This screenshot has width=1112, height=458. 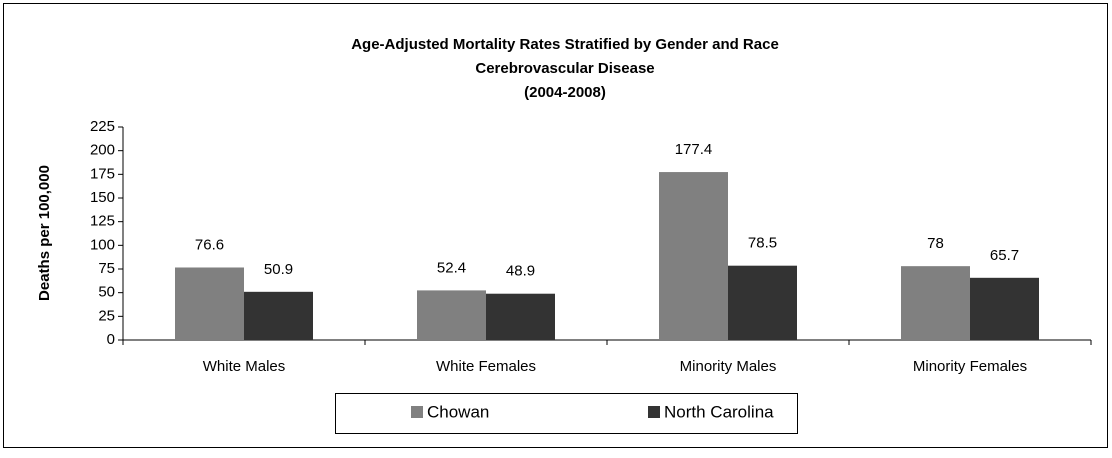 I want to click on y-tick-label: 25, so click(x=106, y=315).